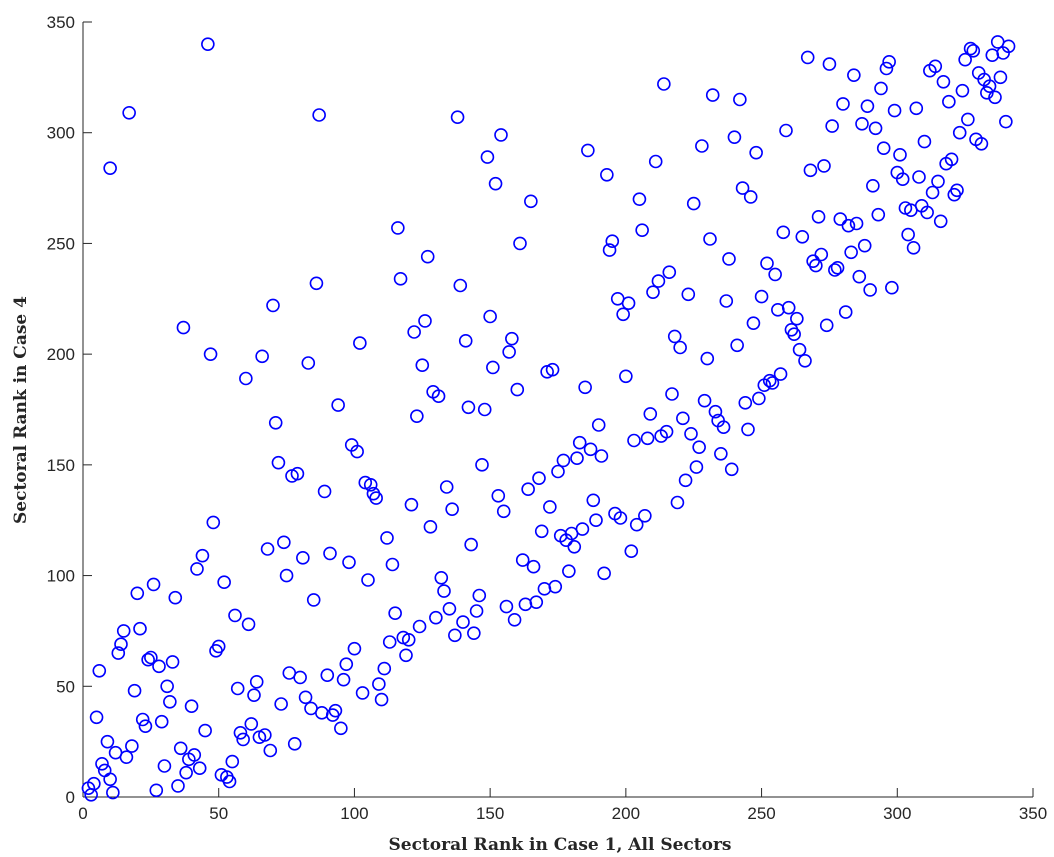  What do you see at coordinates (65, 686) in the screenshot?
I see `y-tick-label: 50` at bounding box center [65, 686].